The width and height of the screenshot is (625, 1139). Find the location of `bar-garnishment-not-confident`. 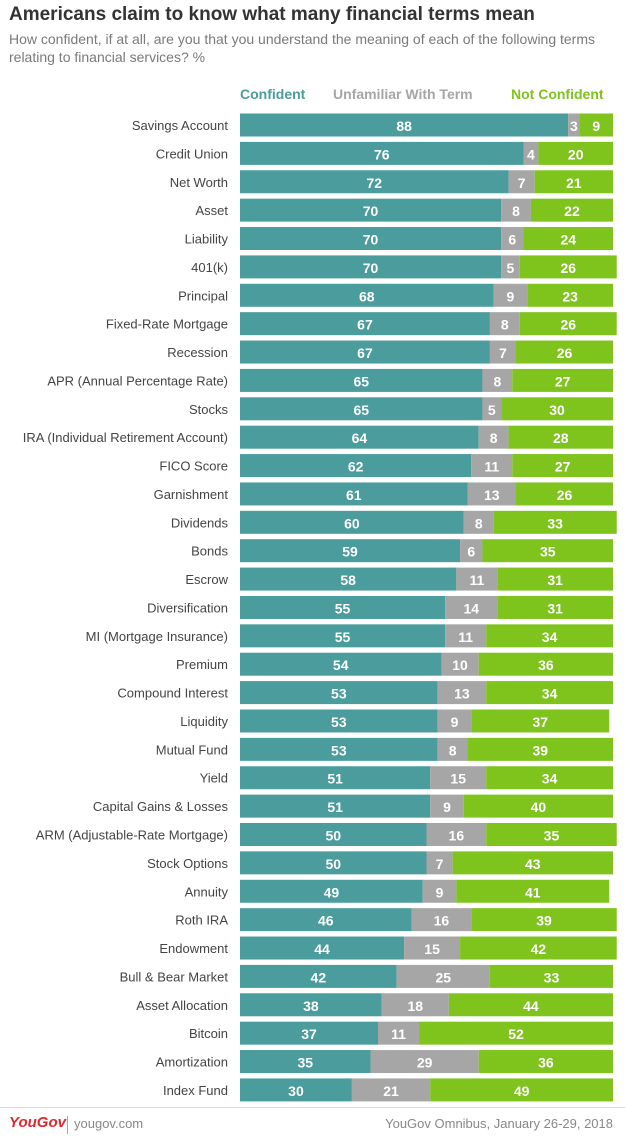

bar-garnishment-not-confident is located at coordinates (564, 494).